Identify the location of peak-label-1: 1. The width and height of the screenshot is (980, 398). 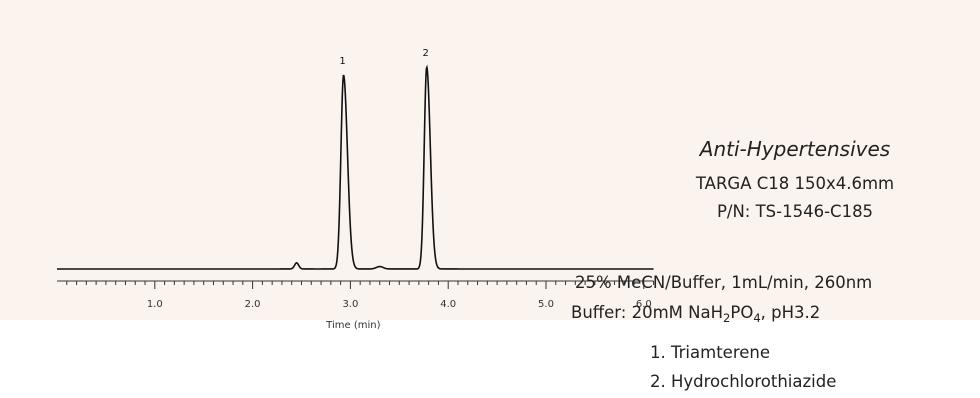
(342, 61).